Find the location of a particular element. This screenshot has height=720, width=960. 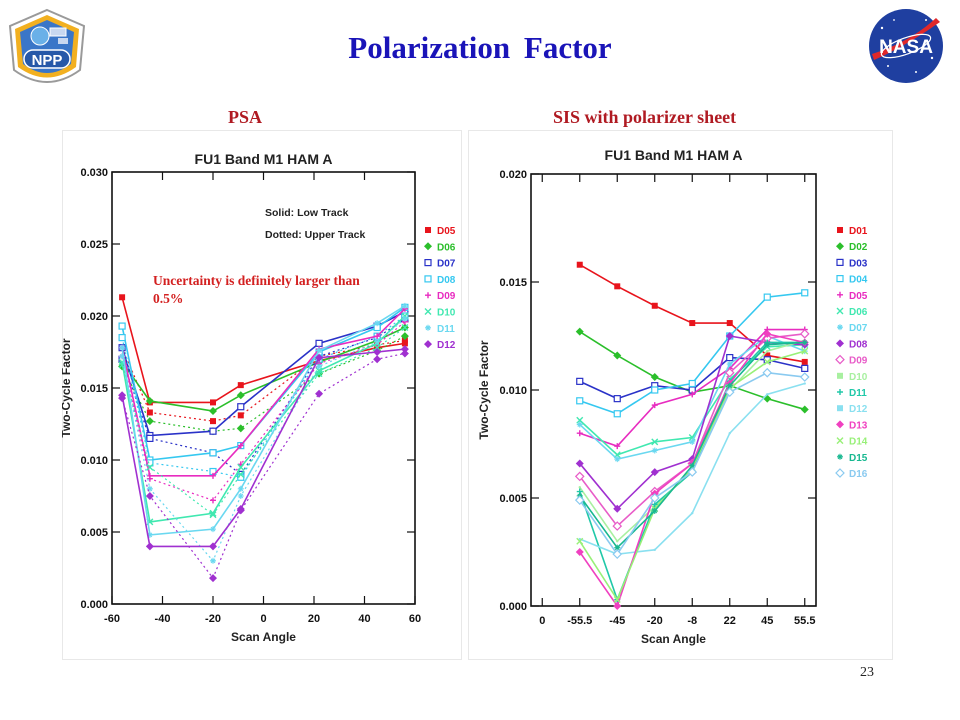

legend-marker-D13 is located at coordinates (840, 424).